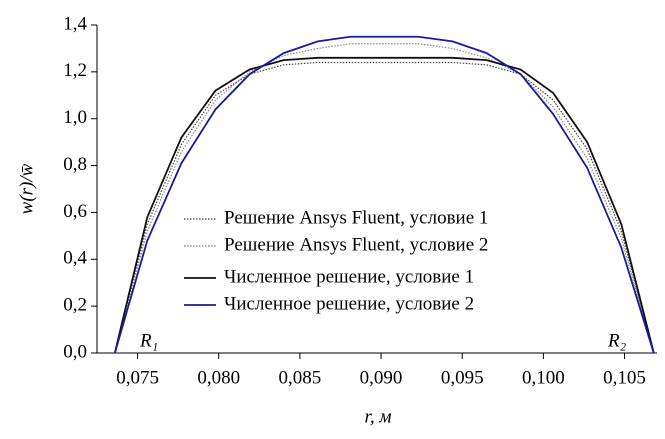 The image size is (665, 439). I want to click on y-tick-label: 0,2, so click(75, 305).